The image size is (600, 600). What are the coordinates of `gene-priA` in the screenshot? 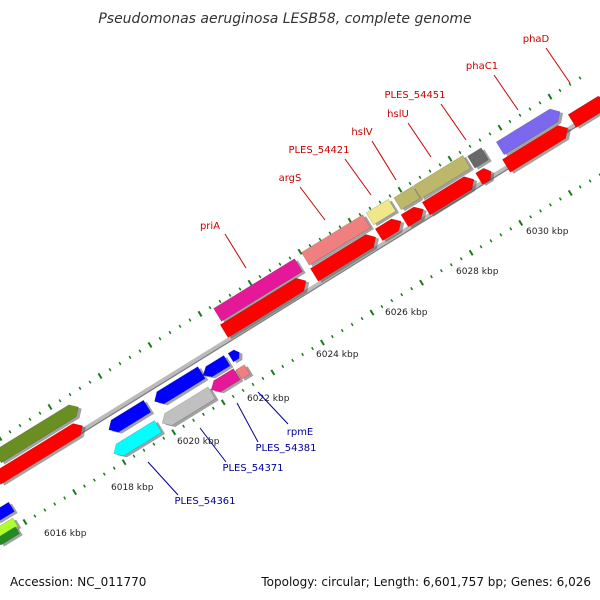 It's located at (259, 290).